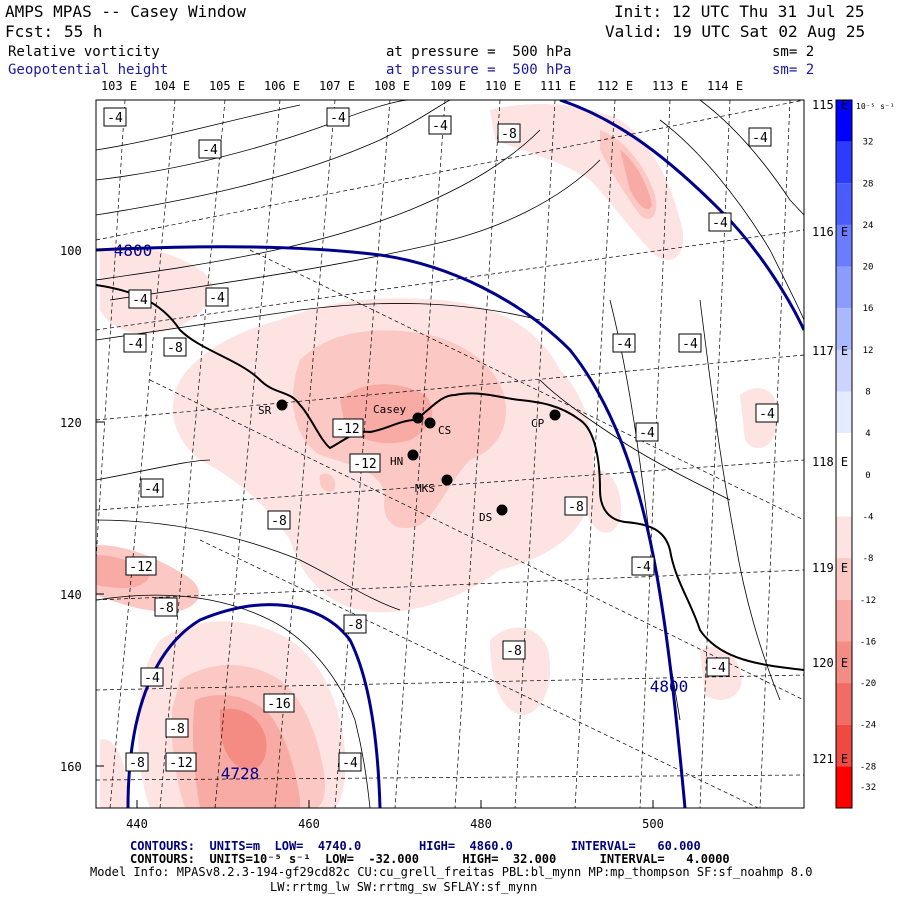 The width and height of the screenshot is (900, 900). I want to click on bottom-axis-tick-label: 440, so click(137, 824).